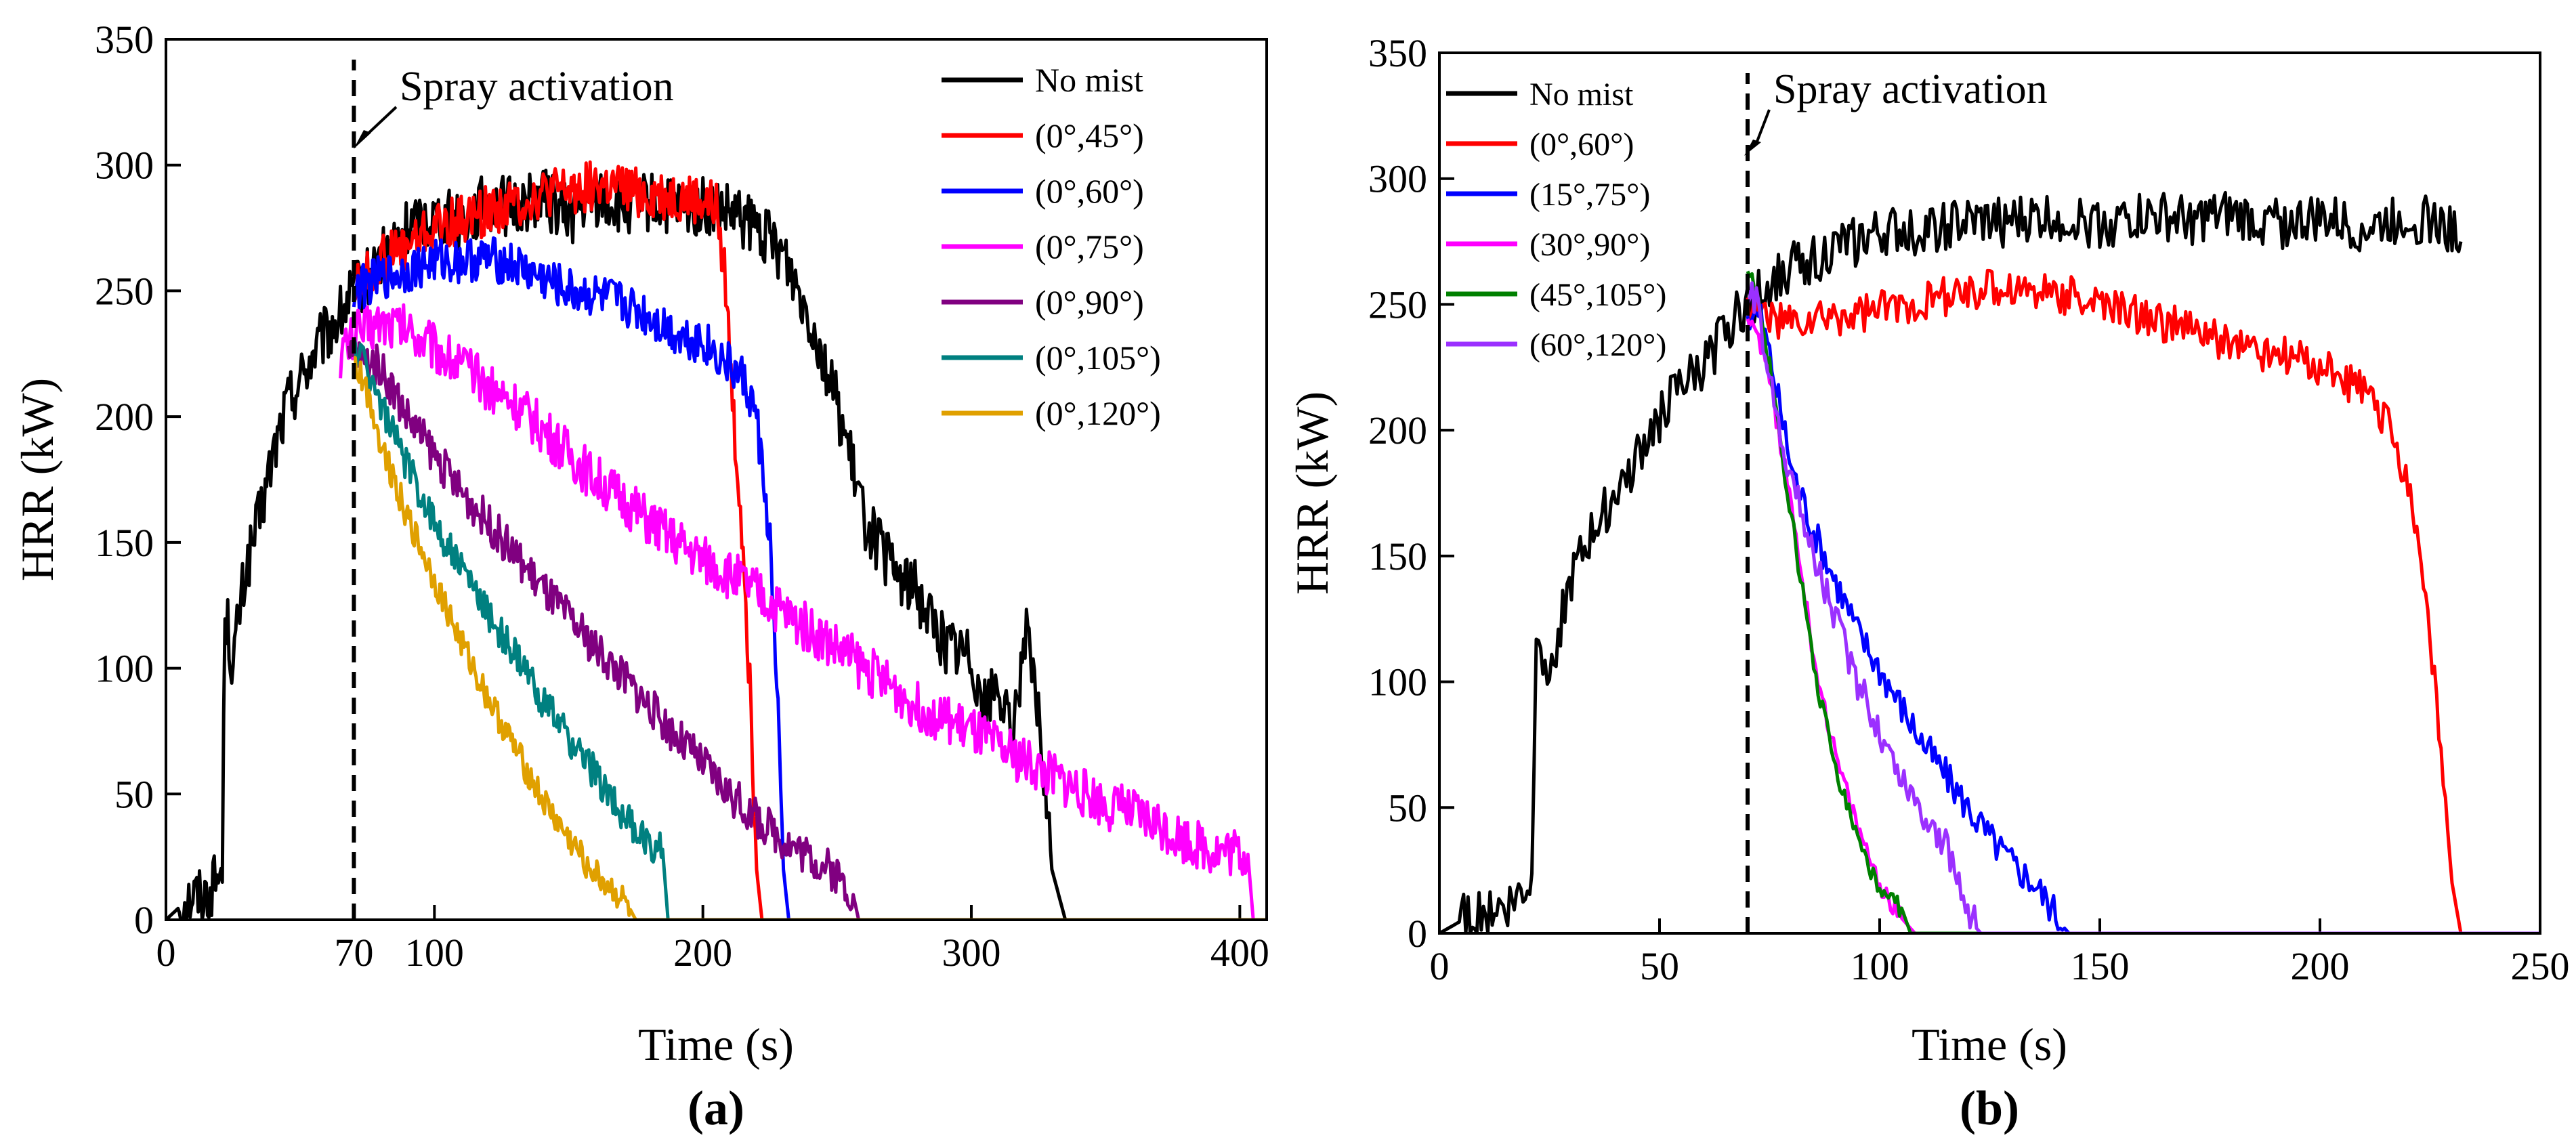  I want to click on panel-b-spray-arrow, so click(1763, 127).